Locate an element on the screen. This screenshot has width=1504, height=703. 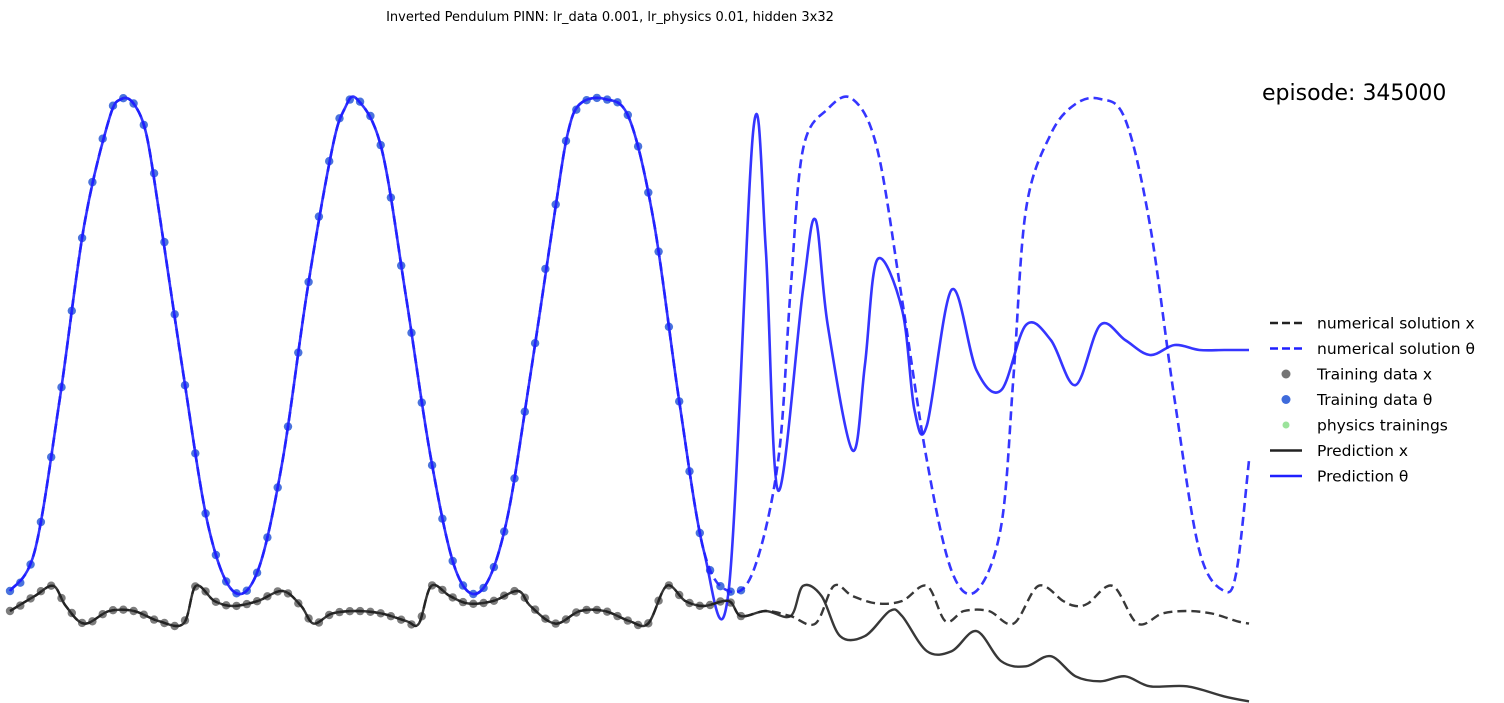
legend-label: Training data x is located at coordinates (1374, 375).